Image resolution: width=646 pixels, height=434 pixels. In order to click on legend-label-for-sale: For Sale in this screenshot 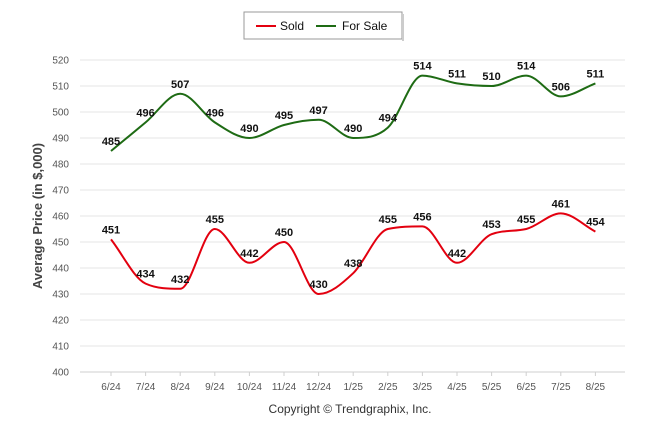, I will do `click(365, 26)`.